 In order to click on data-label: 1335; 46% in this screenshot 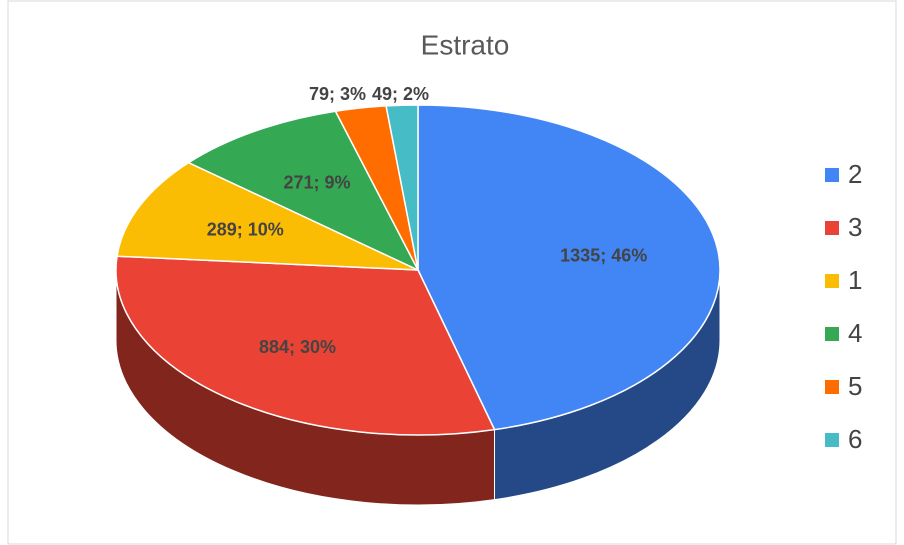, I will do `click(603, 256)`.